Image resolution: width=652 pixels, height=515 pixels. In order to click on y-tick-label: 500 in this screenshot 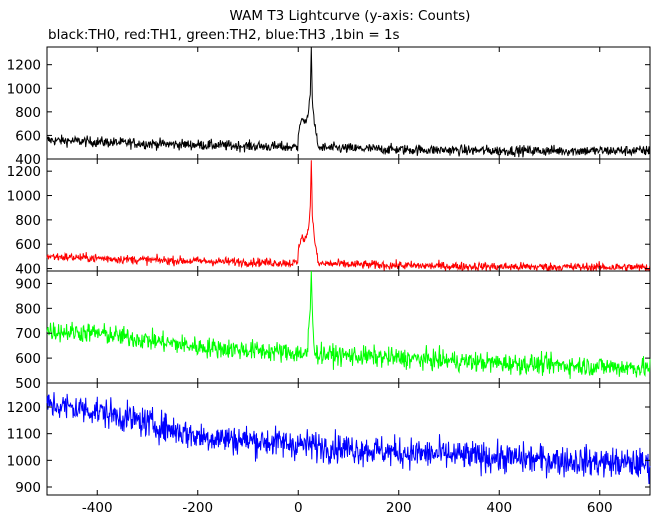, I will do `click(28, 384)`.